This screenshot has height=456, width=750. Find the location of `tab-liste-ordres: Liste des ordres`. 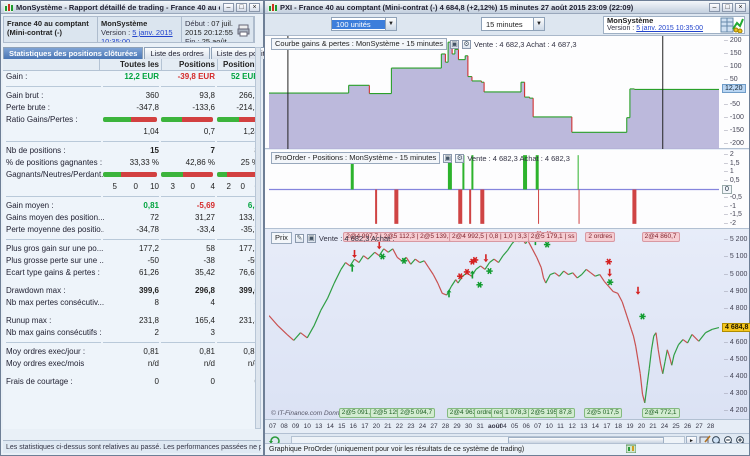

tab-liste-ordres: Liste des ordres is located at coordinates (177, 53).